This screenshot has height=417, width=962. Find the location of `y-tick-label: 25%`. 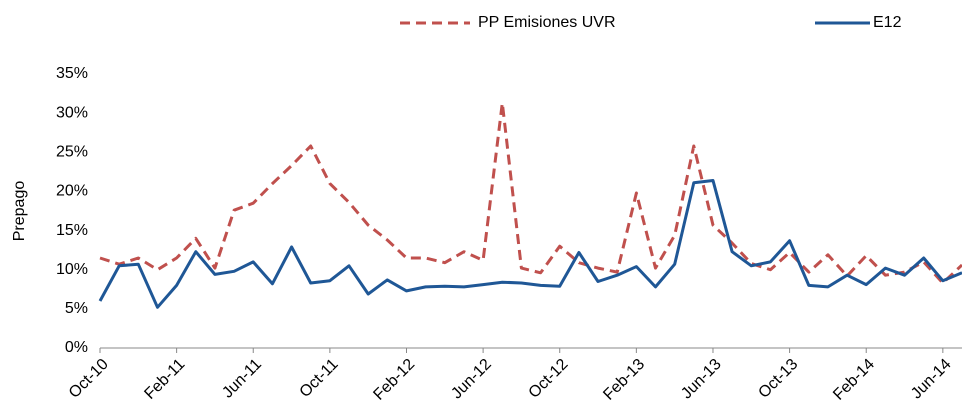

y-tick-label: 25% is located at coordinates (72, 152).